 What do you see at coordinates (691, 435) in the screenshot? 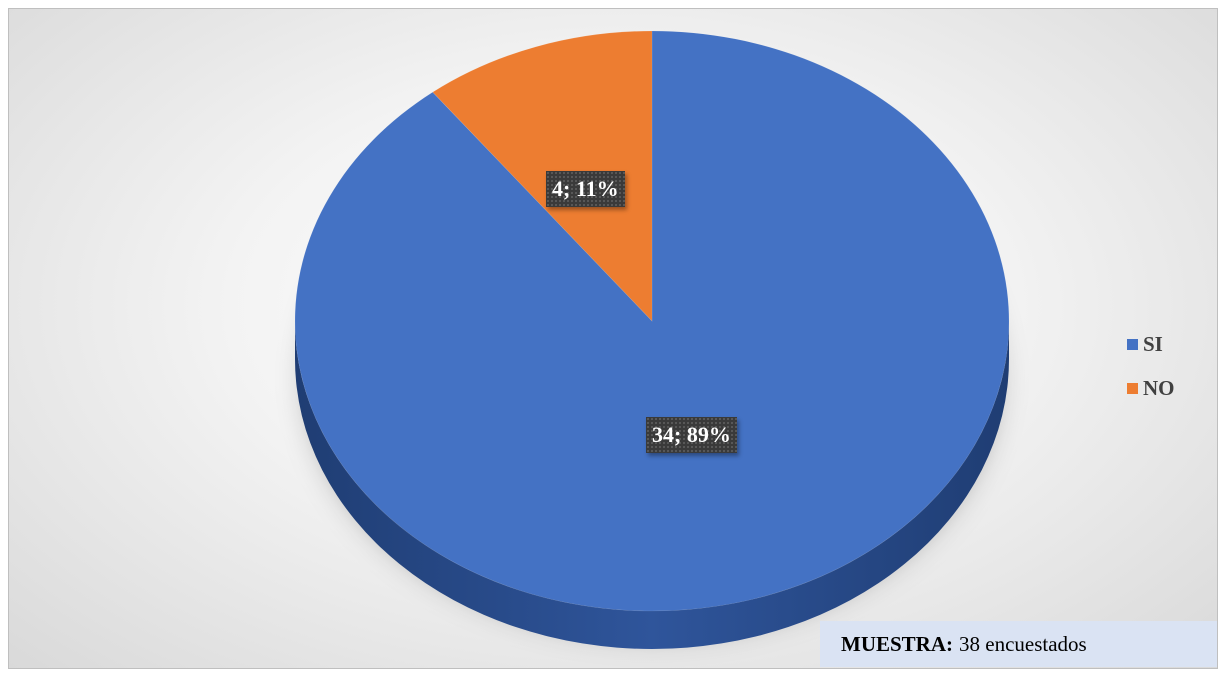
I see `data-label-si: 34; 89%` at bounding box center [691, 435].